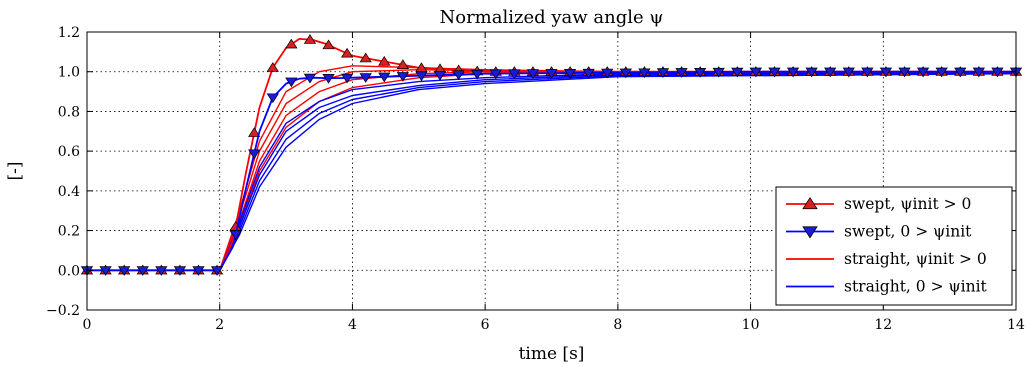 This screenshot has height=367, width=1026. I want to click on legend-item: straight, 0 > ψinit, so click(887, 287).